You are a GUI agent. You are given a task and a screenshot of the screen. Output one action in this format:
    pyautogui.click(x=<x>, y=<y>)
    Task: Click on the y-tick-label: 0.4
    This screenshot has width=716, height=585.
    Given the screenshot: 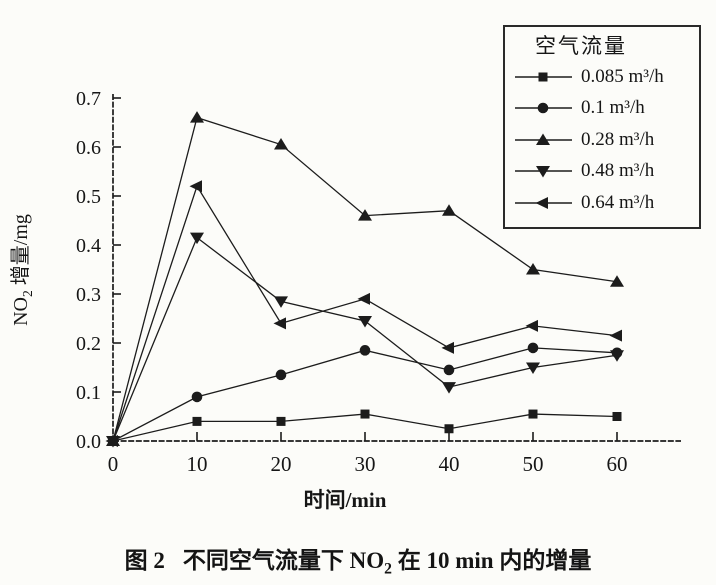 What is the action you would take?
    pyautogui.click(x=88, y=246)
    